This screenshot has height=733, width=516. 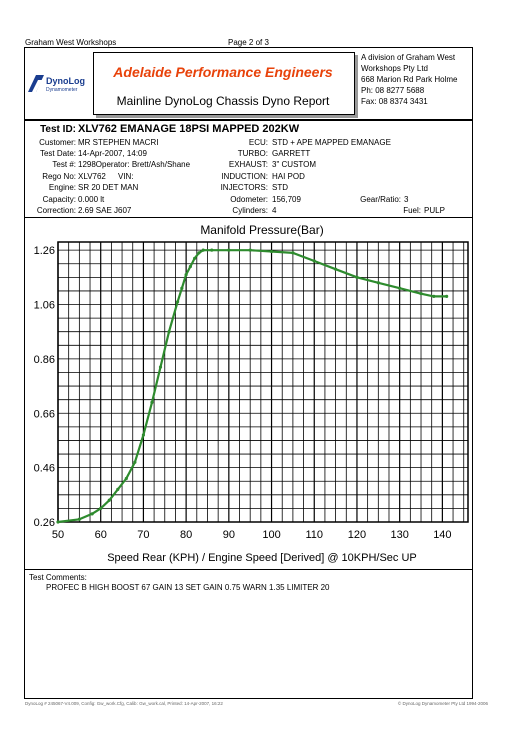 I want to click on details-divider, so click(x=248, y=217).